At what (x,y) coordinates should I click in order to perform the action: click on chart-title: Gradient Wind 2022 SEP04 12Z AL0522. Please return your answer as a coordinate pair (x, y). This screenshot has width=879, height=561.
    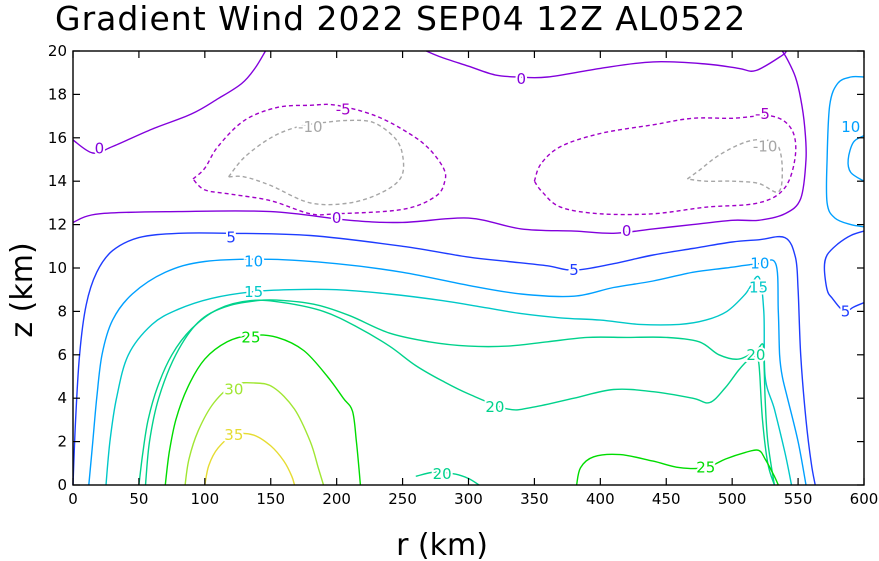
    Looking at the image, I should click on (400, 19).